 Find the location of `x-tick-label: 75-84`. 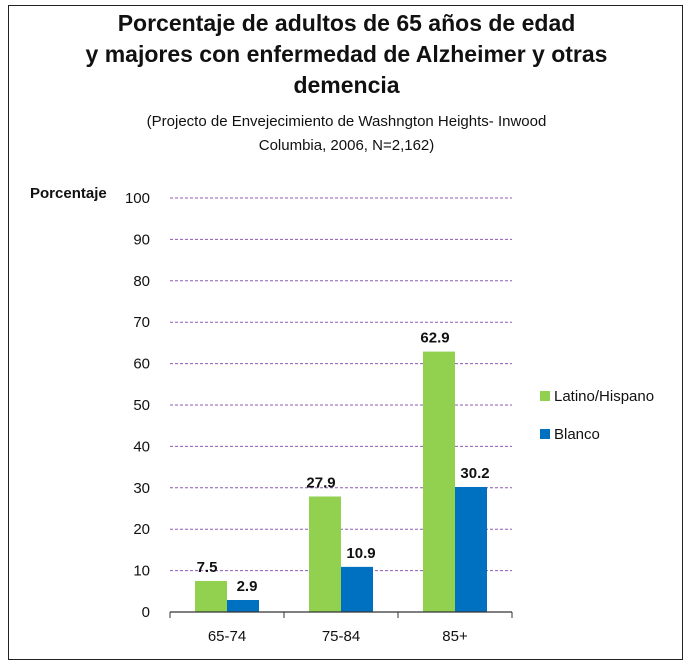

x-tick-label: 75-84 is located at coordinates (341, 636).